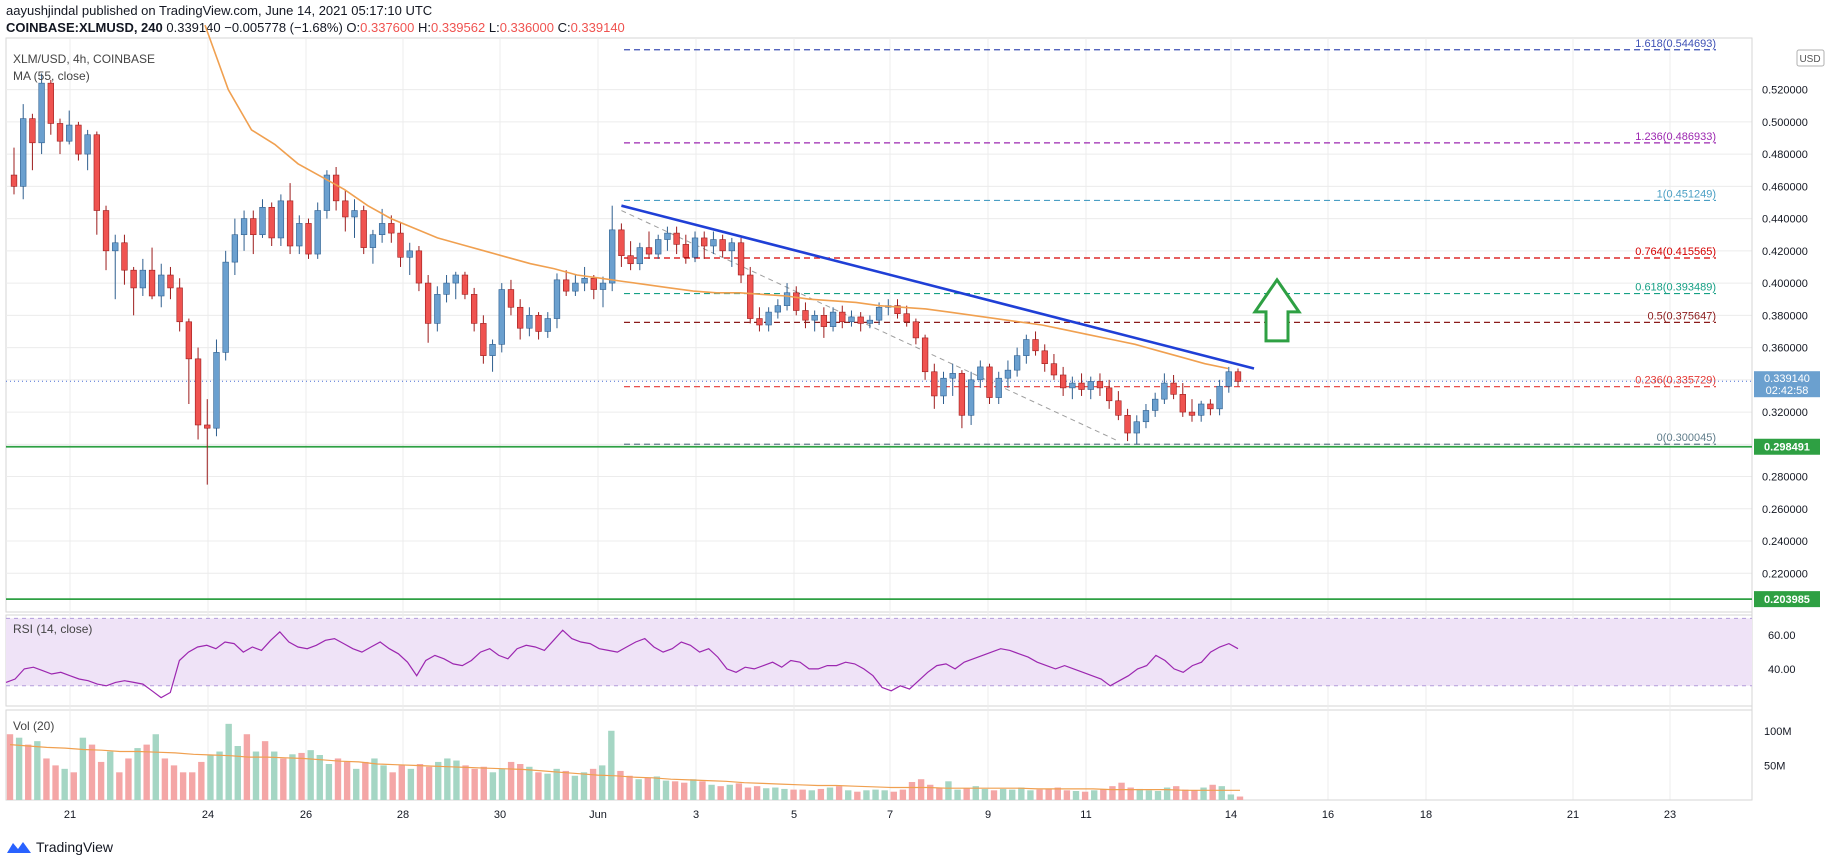 The height and width of the screenshot is (867, 1828). What do you see at coordinates (1810, 58) in the screenshot?
I see `currency-badge` at bounding box center [1810, 58].